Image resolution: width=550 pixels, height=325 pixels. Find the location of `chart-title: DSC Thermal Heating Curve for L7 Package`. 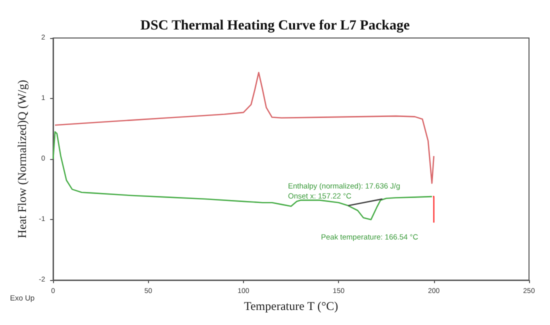

chart-title: DSC Thermal Heating Curve for L7 Package is located at coordinates (275, 26).